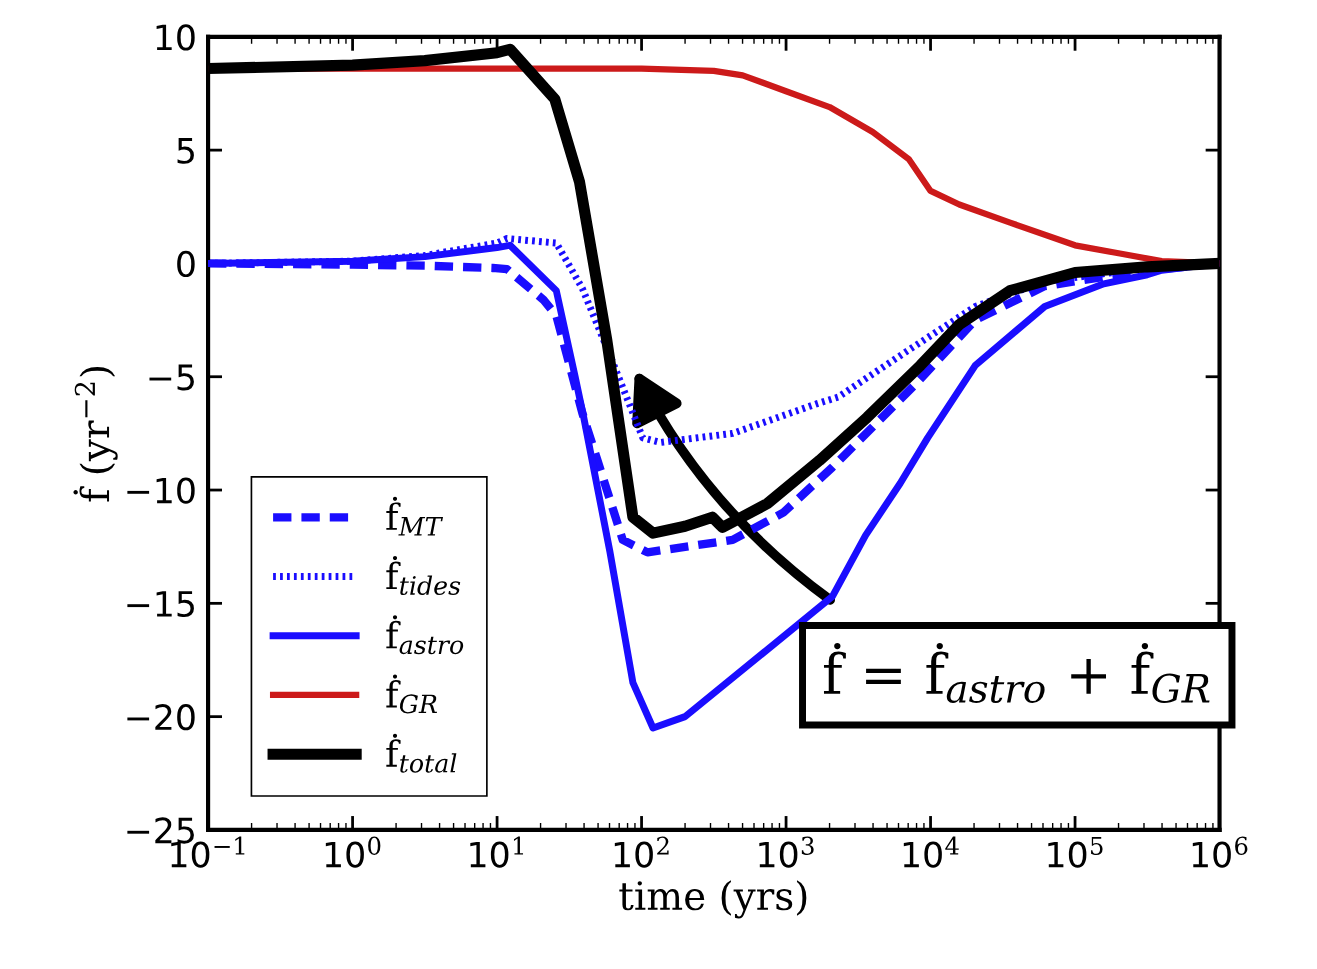 This screenshot has width=1317, height=969. What do you see at coordinates (185, 151) in the screenshot?
I see `y-tick-label: 5` at bounding box center [185, 151].